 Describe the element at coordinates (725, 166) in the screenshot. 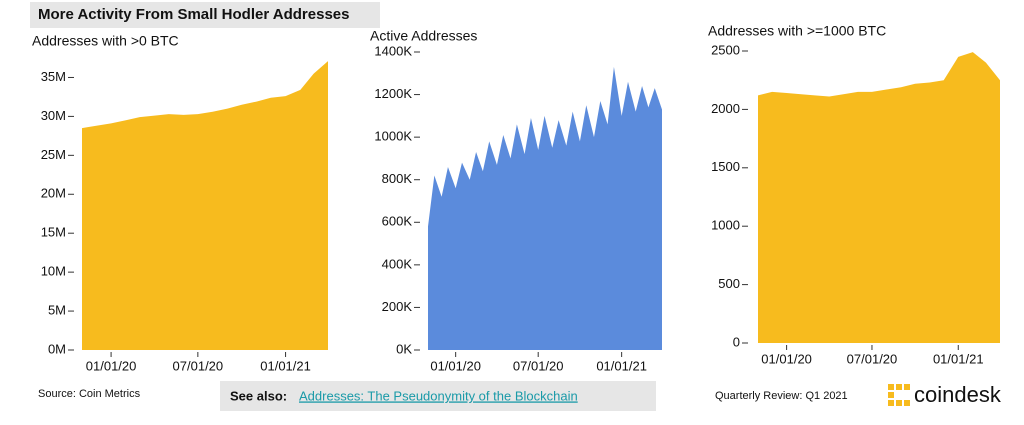

I see `y-tick-label: 1500` at that location.